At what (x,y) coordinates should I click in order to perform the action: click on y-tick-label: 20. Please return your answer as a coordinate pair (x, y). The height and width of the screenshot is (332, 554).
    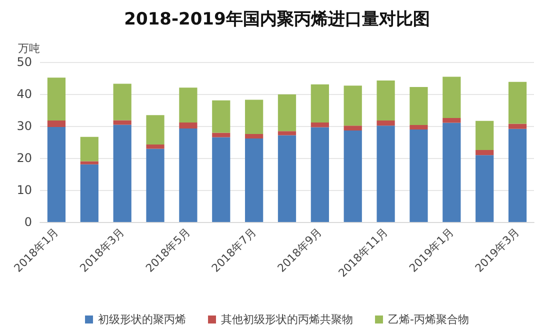
    Looking at the image, I should click on (24, 158).